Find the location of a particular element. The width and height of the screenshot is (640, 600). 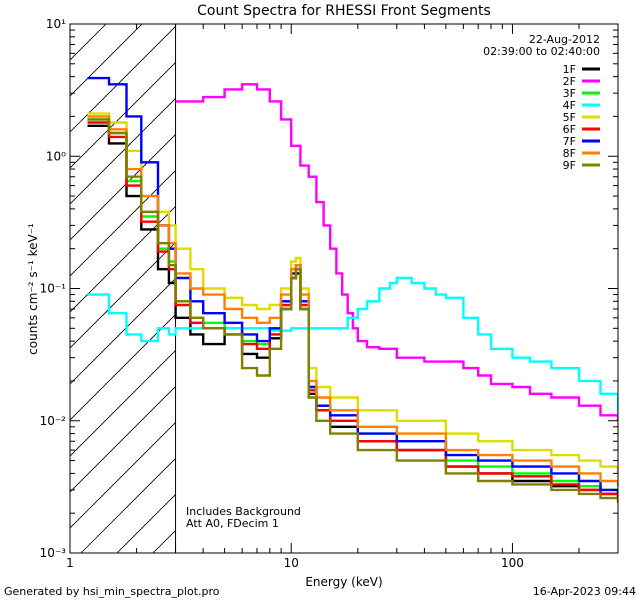

x-tick-label: 100 is located at coordinates (512, 563).